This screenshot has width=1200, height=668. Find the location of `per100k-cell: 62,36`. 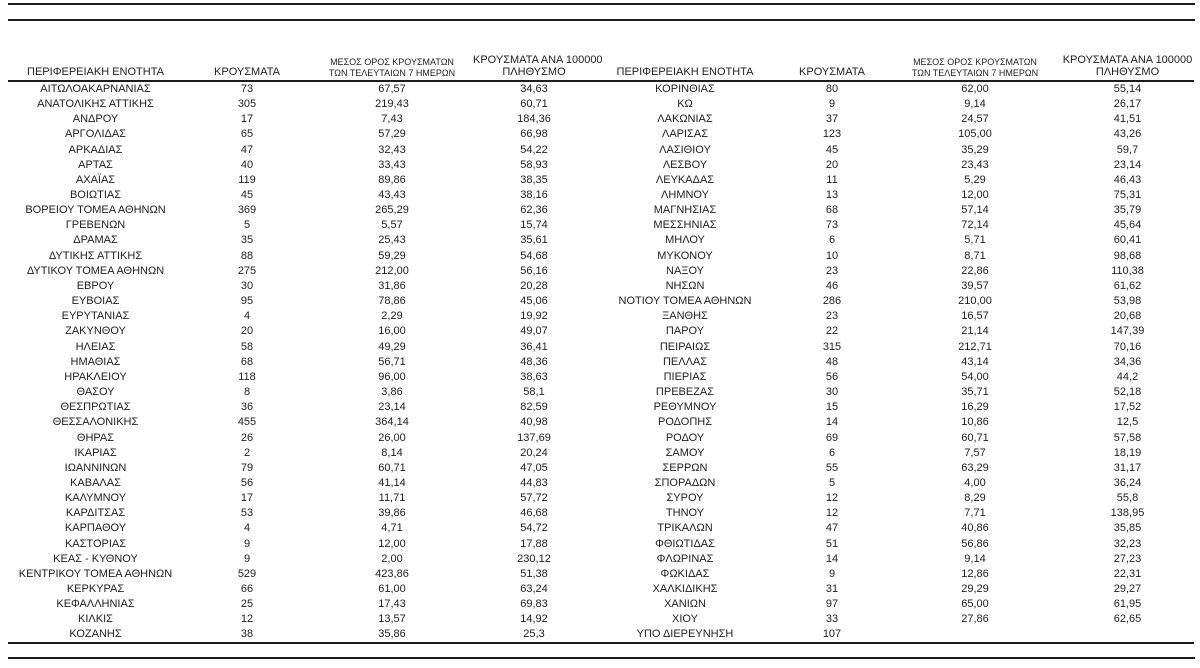

per100k-cell: 62,36 is located at coordinates (534, 210).